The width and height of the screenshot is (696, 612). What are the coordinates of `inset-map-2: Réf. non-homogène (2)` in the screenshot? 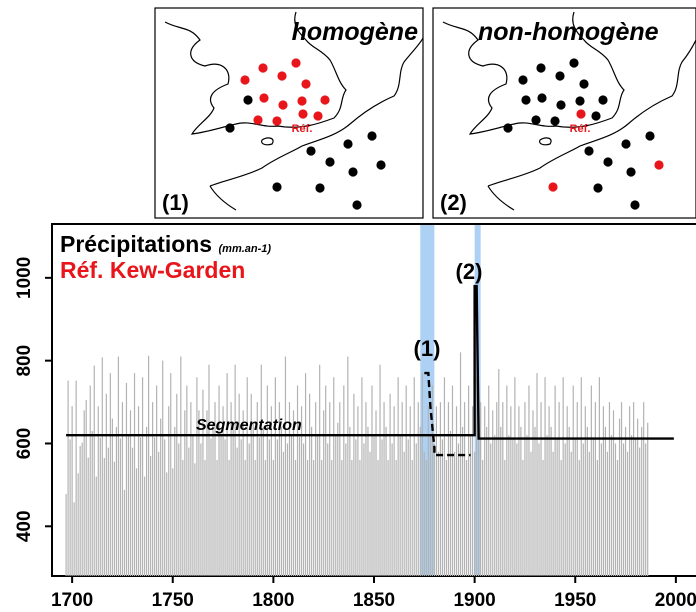 It's located at (564, 113).